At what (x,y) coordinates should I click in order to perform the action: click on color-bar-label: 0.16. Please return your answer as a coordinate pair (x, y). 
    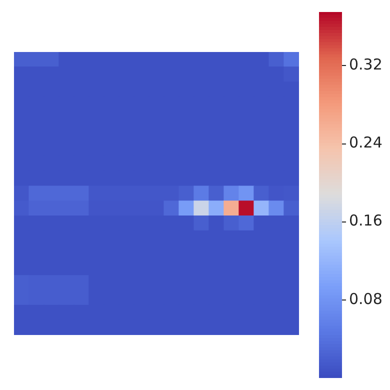
    Looking at the image, I should click on (365, 221).